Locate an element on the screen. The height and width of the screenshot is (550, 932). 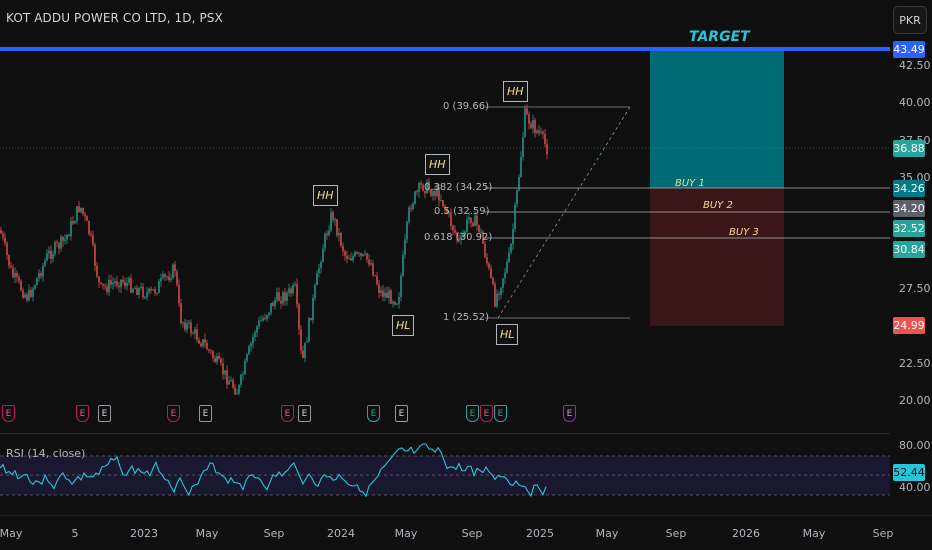
currency-button: PKR is located at coordinates (910, 20).